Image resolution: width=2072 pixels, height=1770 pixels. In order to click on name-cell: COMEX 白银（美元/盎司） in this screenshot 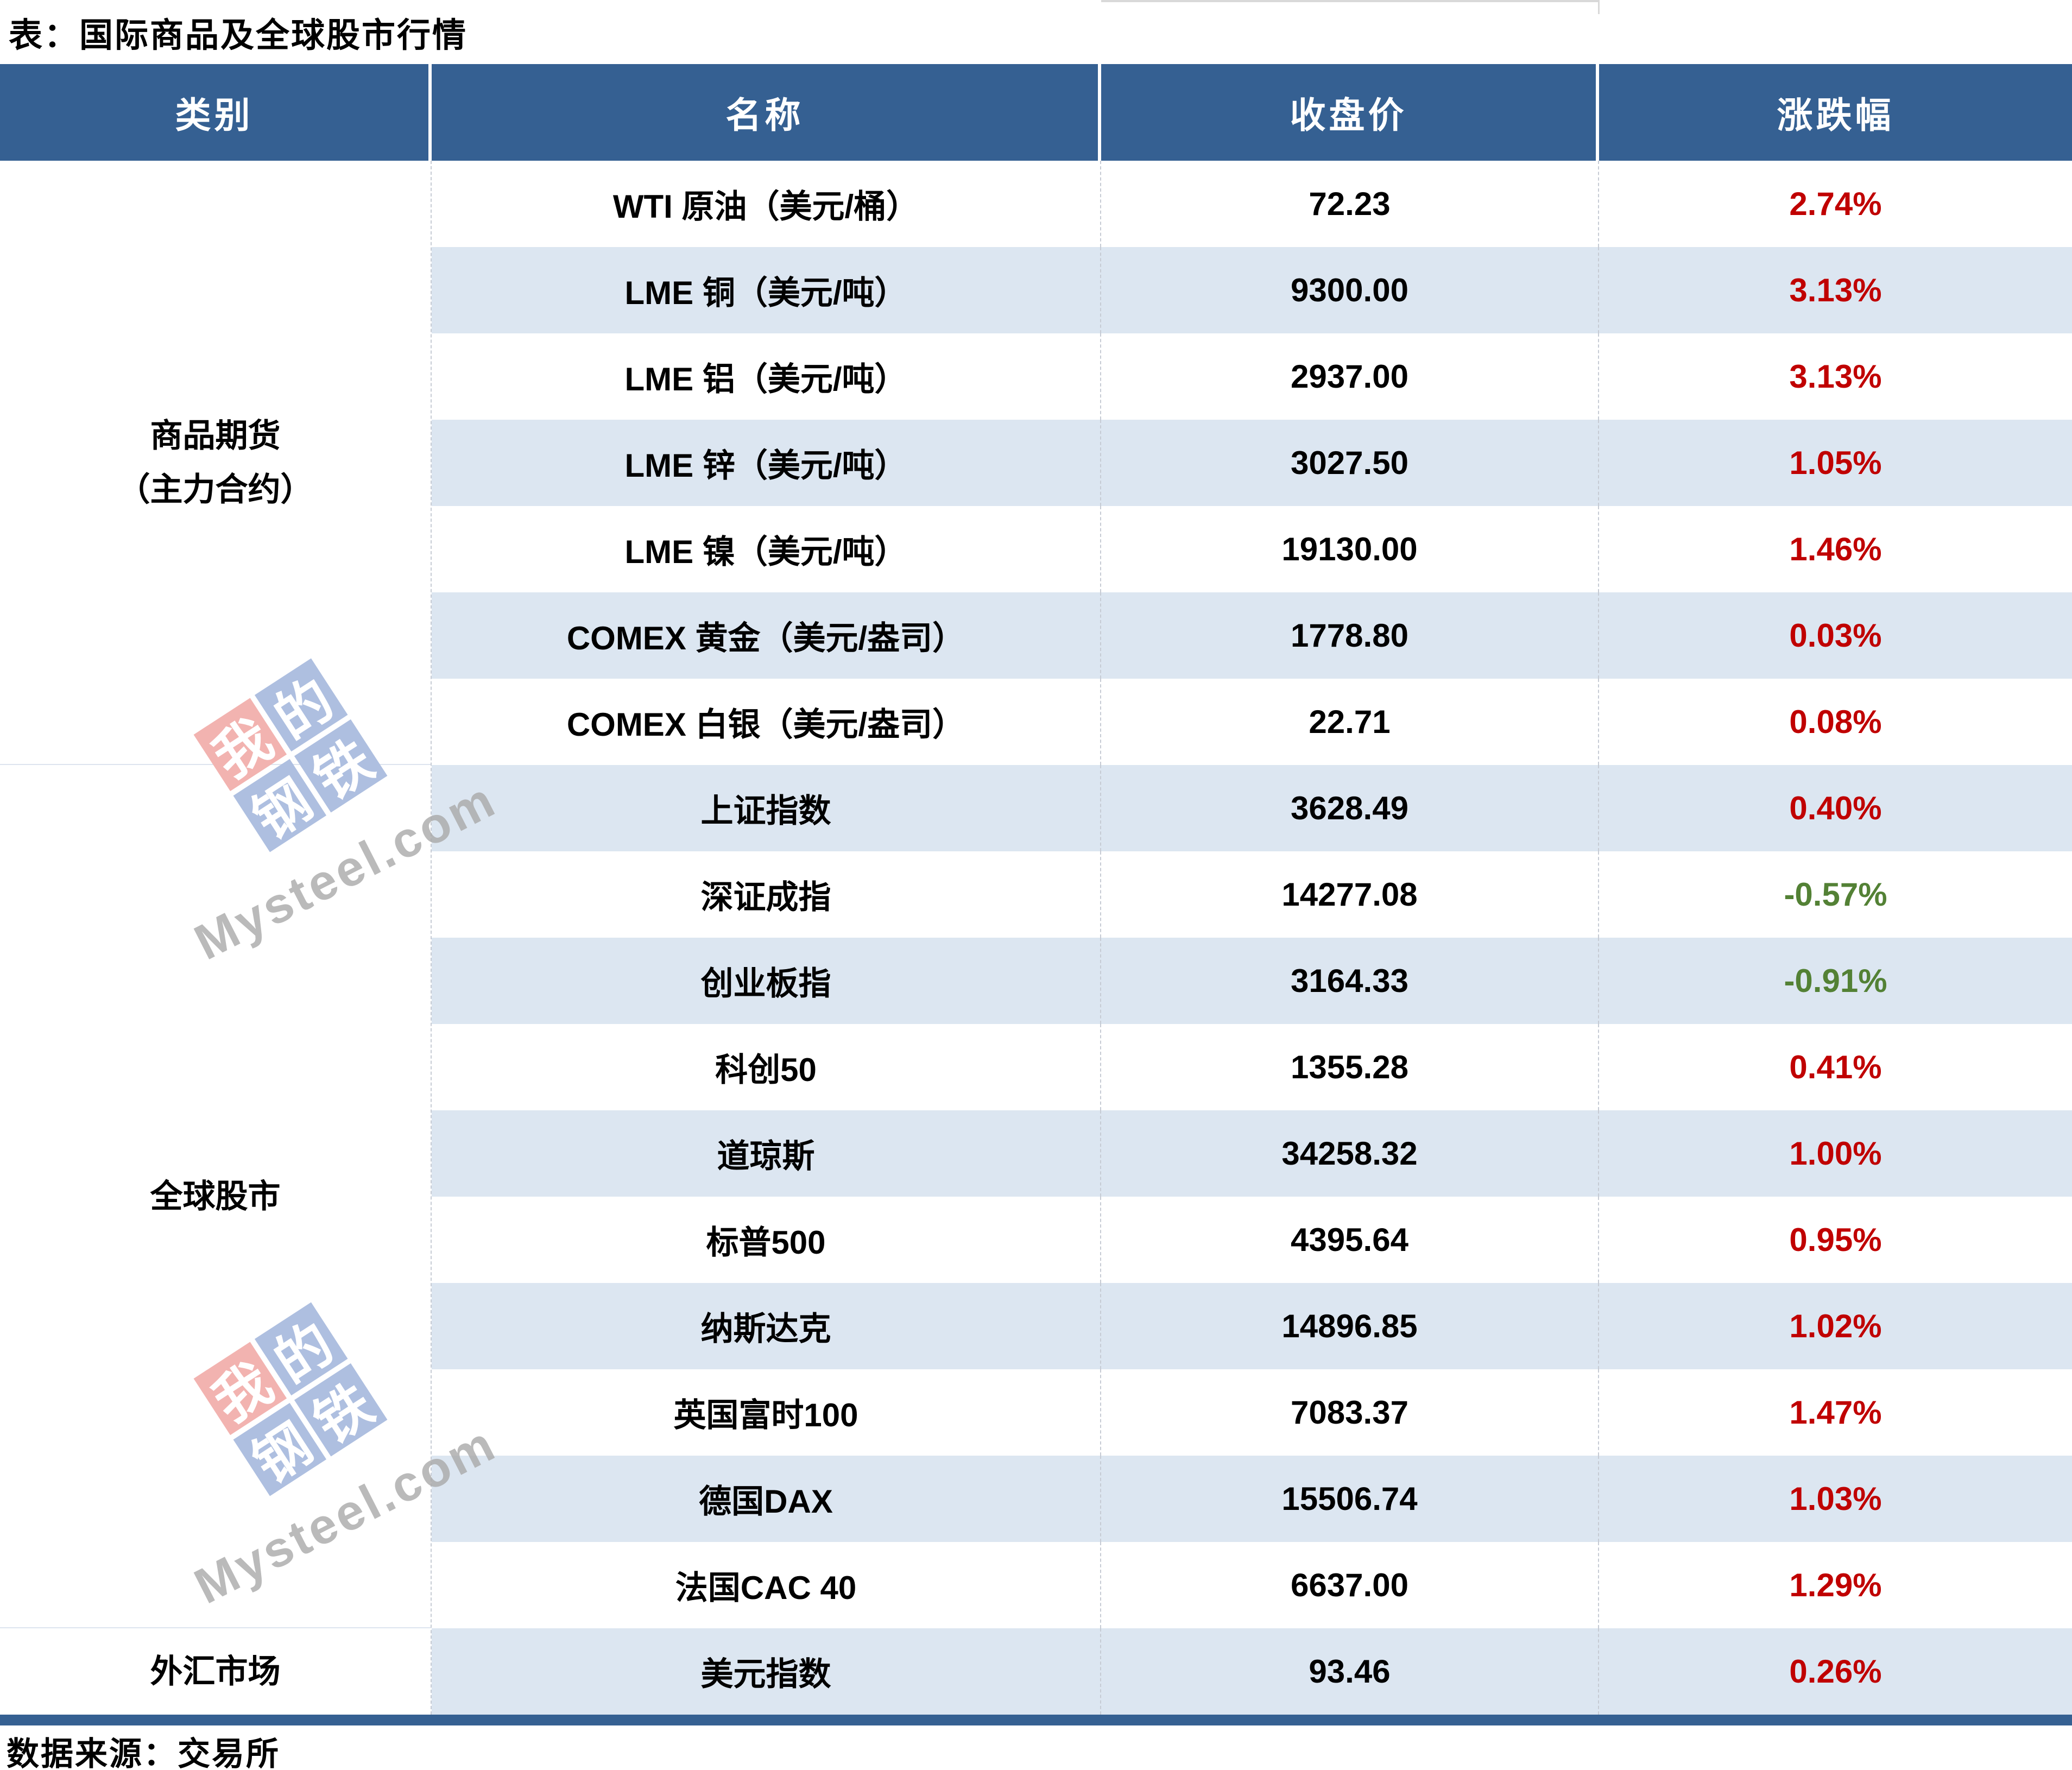, I will do `click(767, 722)`.